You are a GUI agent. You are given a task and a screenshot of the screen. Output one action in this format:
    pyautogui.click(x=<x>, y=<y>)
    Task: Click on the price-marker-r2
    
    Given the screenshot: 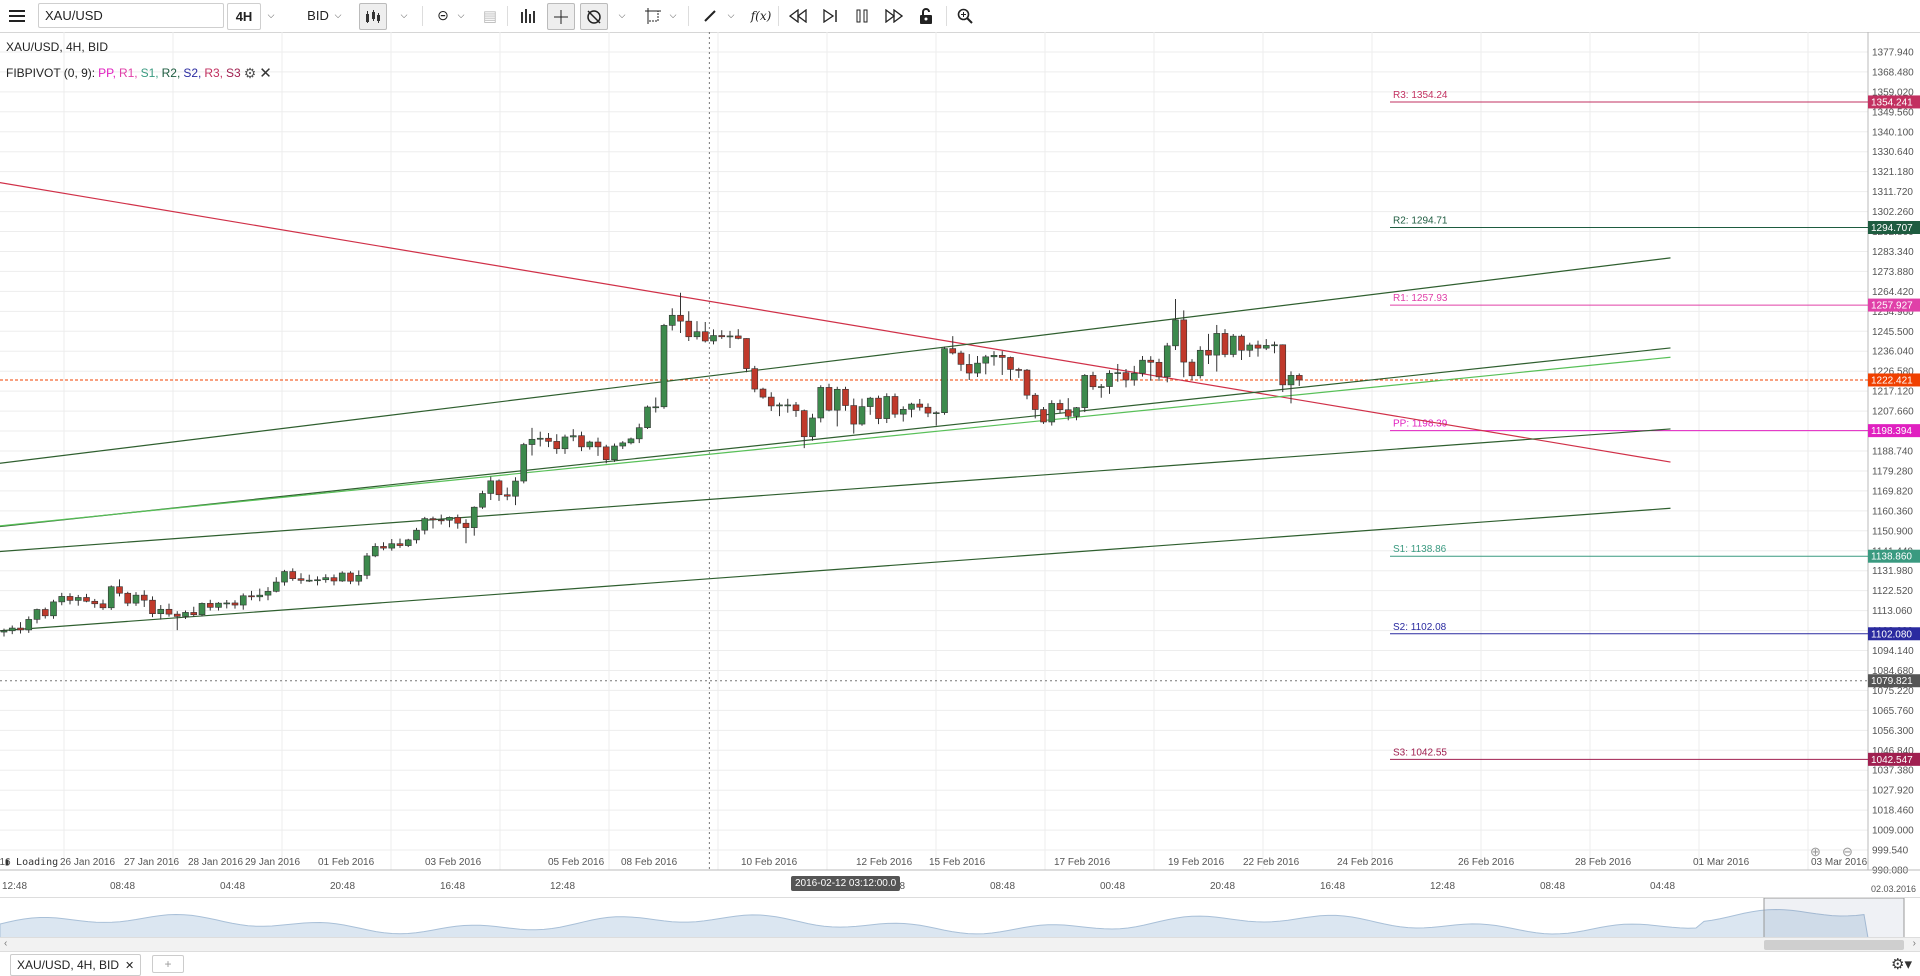 What is the action you would take?
    pyautogui.click(x=1894, y=228)
    